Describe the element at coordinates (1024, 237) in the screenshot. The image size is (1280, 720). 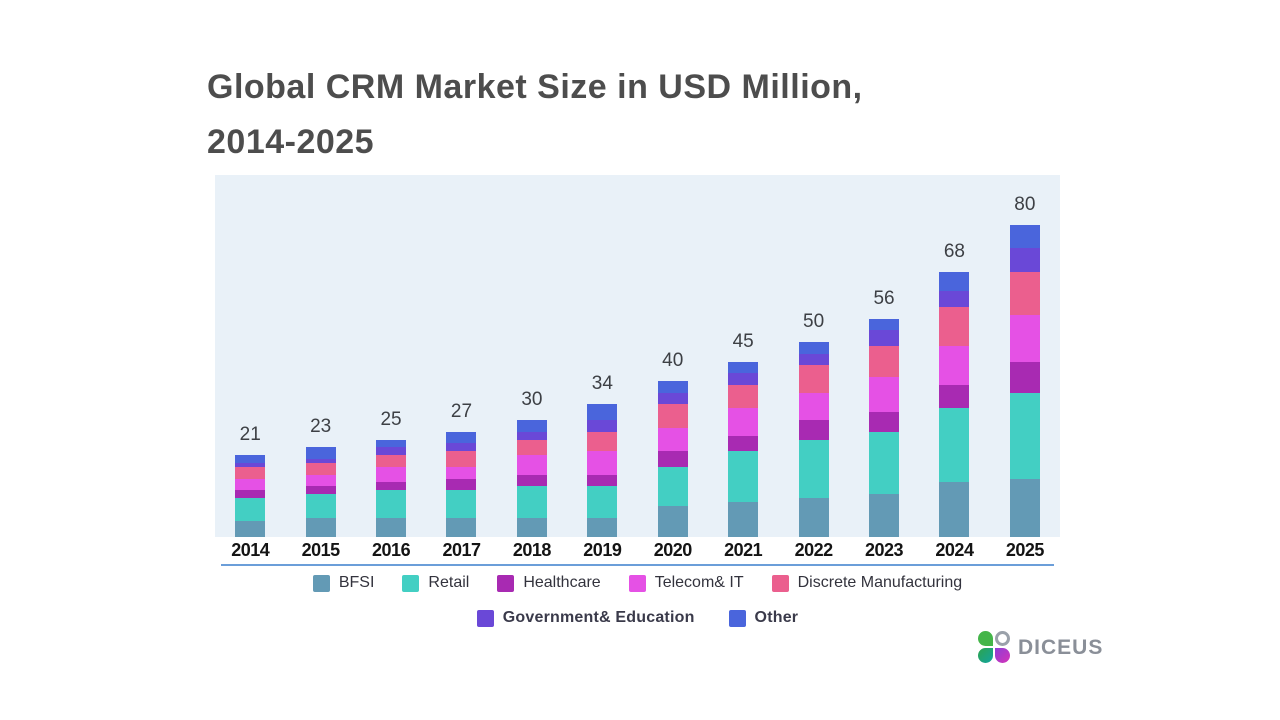
I see `bar-2025-segment-other` at that location.